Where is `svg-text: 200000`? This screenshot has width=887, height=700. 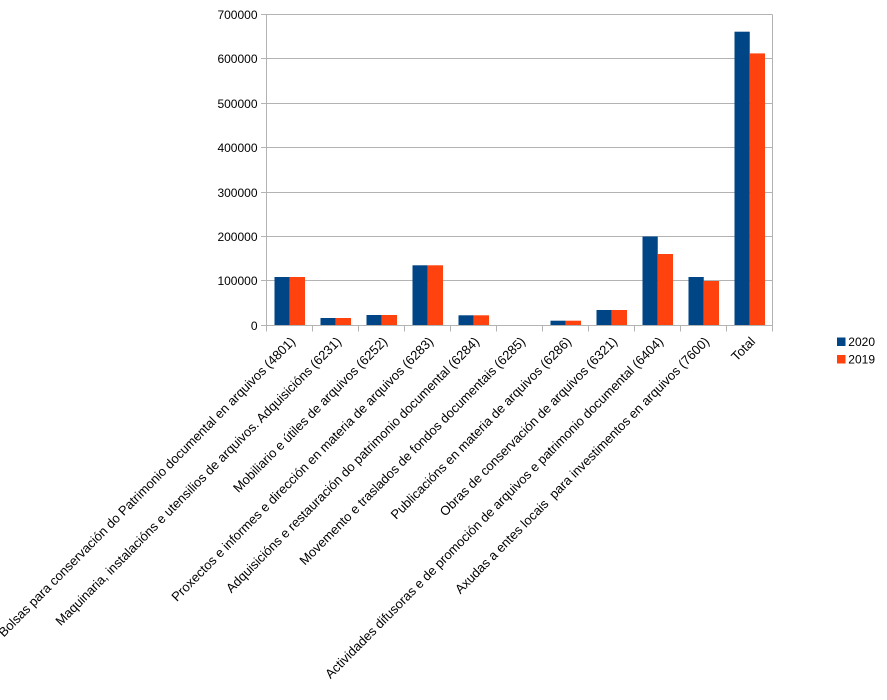
svg-text: 200000 is located at coordinates (237, 237).